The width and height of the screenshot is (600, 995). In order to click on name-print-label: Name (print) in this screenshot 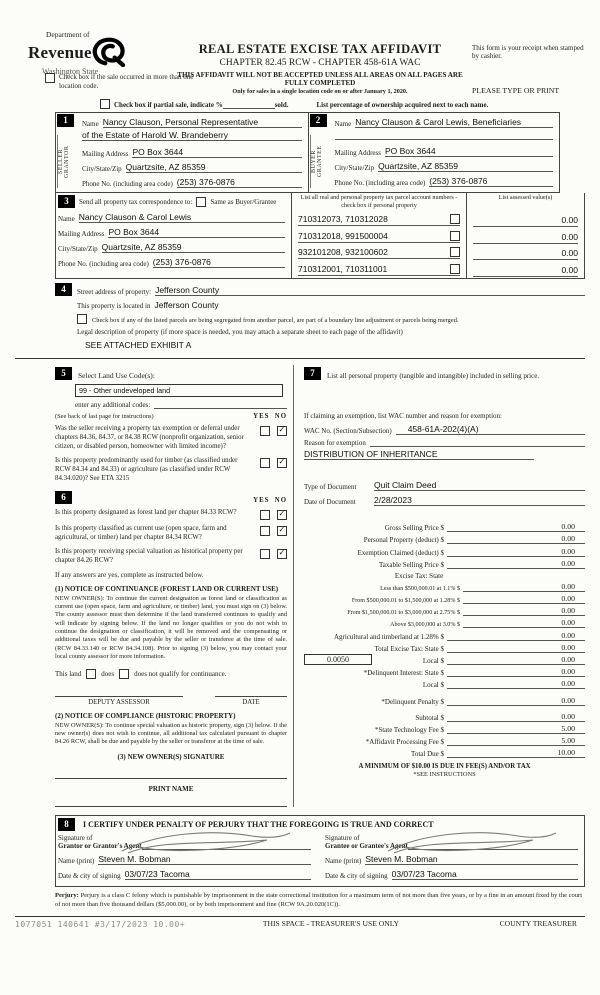, I will do `click(343, 861)`.